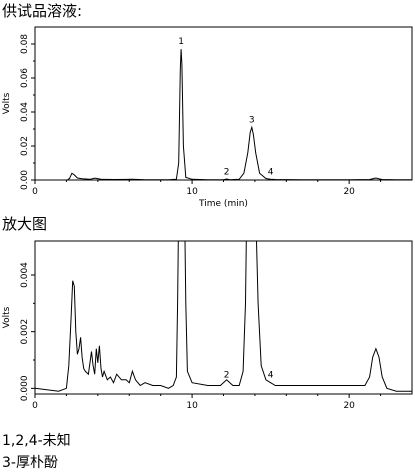 This screenshot has height=473, width=415. Describe the element at coordinates (25, 146) in the screenshot. I see `y-tick-label: 0.02` at that location.